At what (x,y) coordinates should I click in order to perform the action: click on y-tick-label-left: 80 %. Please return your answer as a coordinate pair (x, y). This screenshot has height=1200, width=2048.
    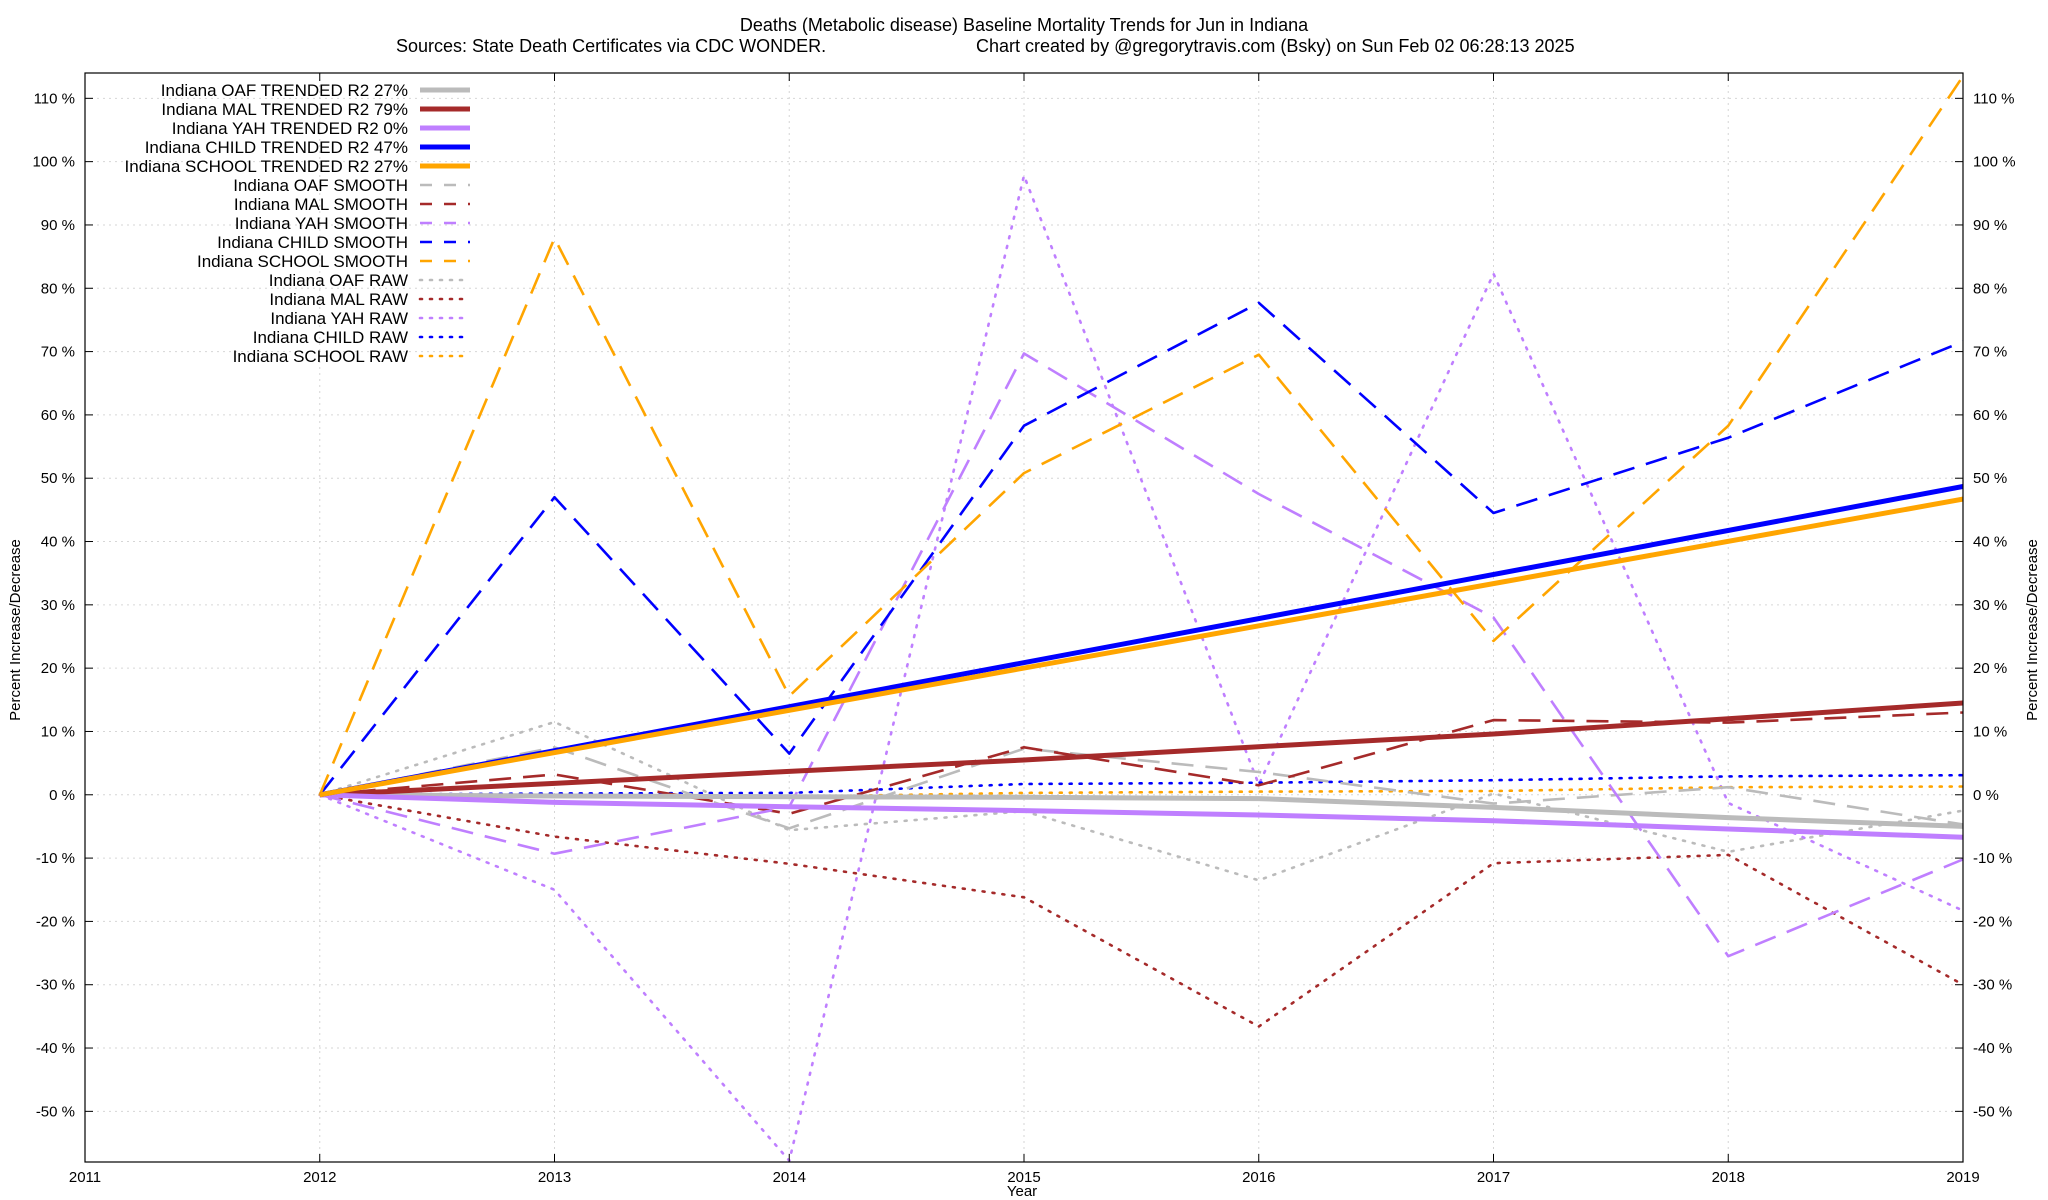
    Looking at the image, I should click on (58, 288).